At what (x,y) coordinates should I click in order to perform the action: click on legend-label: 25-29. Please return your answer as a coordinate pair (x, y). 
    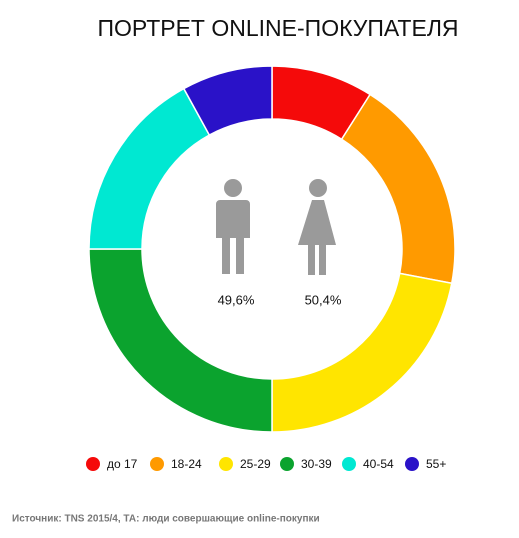
    Looking at the image, I should click on (255, 464).